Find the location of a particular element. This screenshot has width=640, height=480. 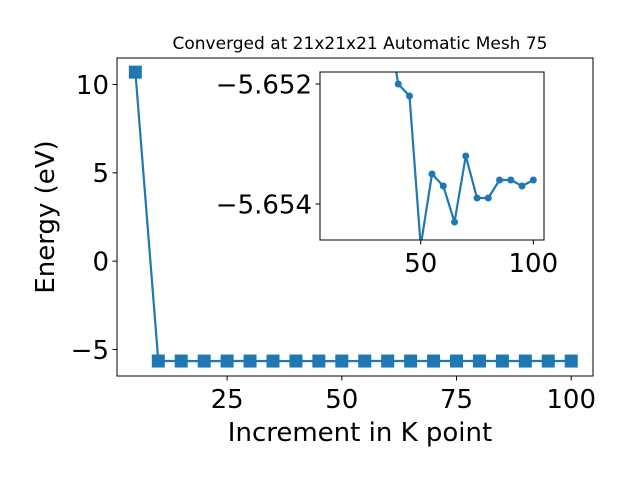

main-y-ticks: −5 0 5 10 is located at coordinates (94, 218).